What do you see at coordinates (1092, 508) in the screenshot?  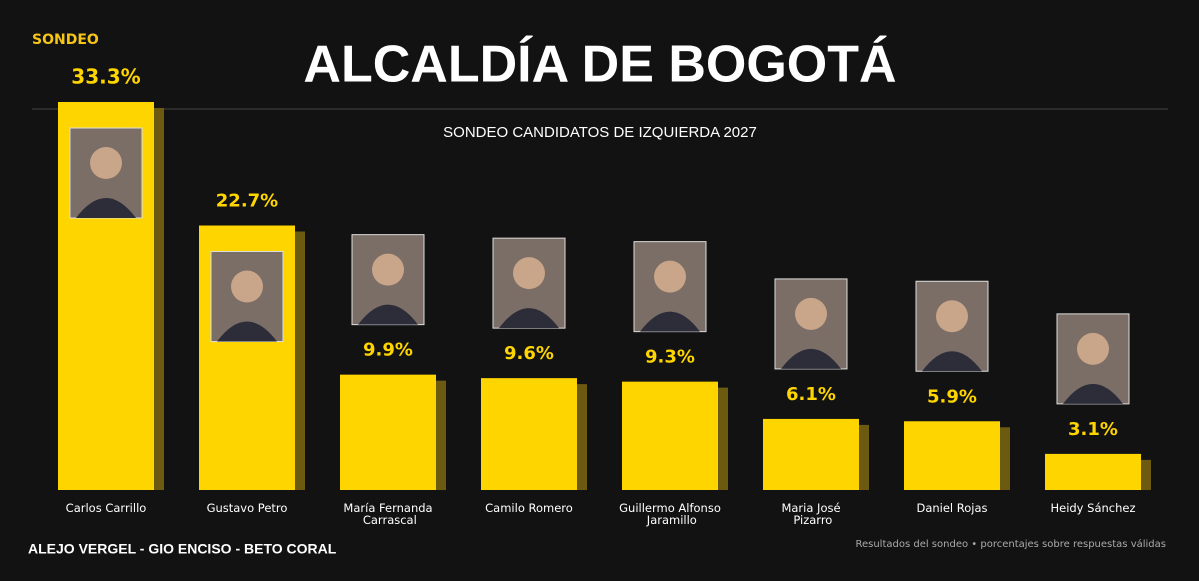 I see `x-tick-label: Heidy Sánchez` at bounding box center [1092, 508].